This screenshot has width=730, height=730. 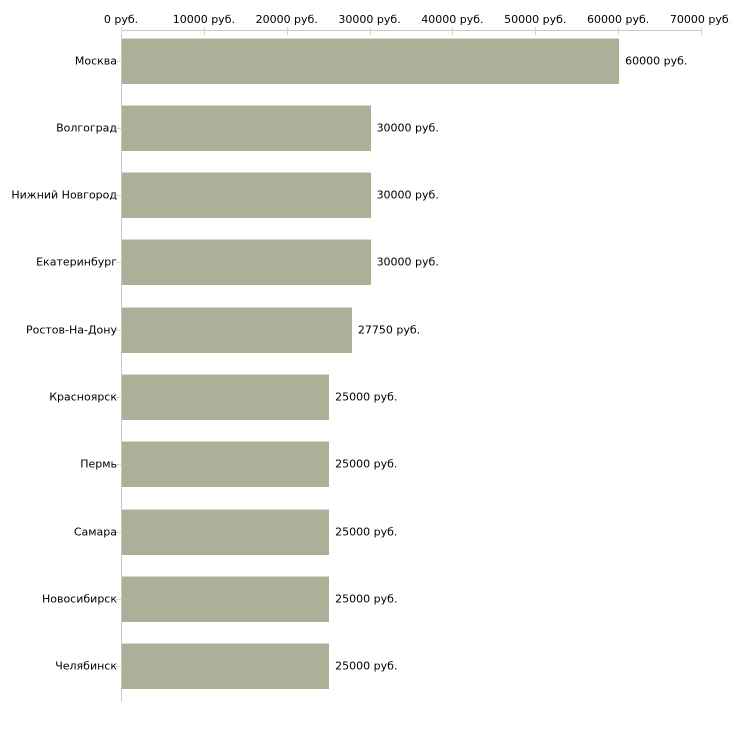 I want to click on category-label: Нижний Новгород, so click(x=64, y=195).